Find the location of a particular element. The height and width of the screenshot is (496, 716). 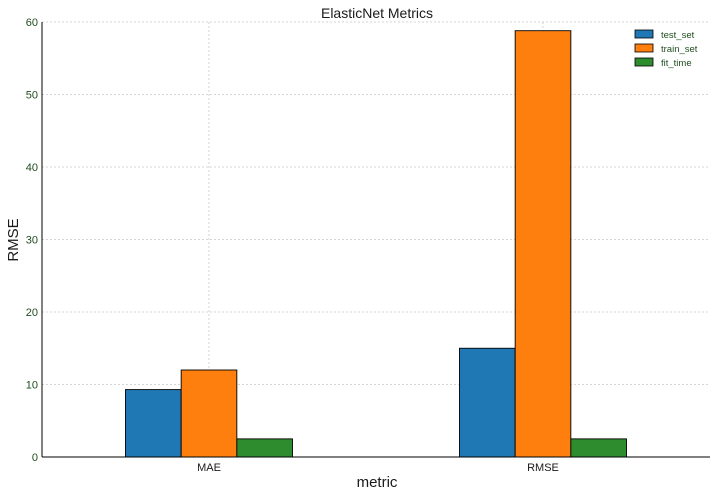

legend: test_set train_set fit_time is located at coordinates (666, 49).